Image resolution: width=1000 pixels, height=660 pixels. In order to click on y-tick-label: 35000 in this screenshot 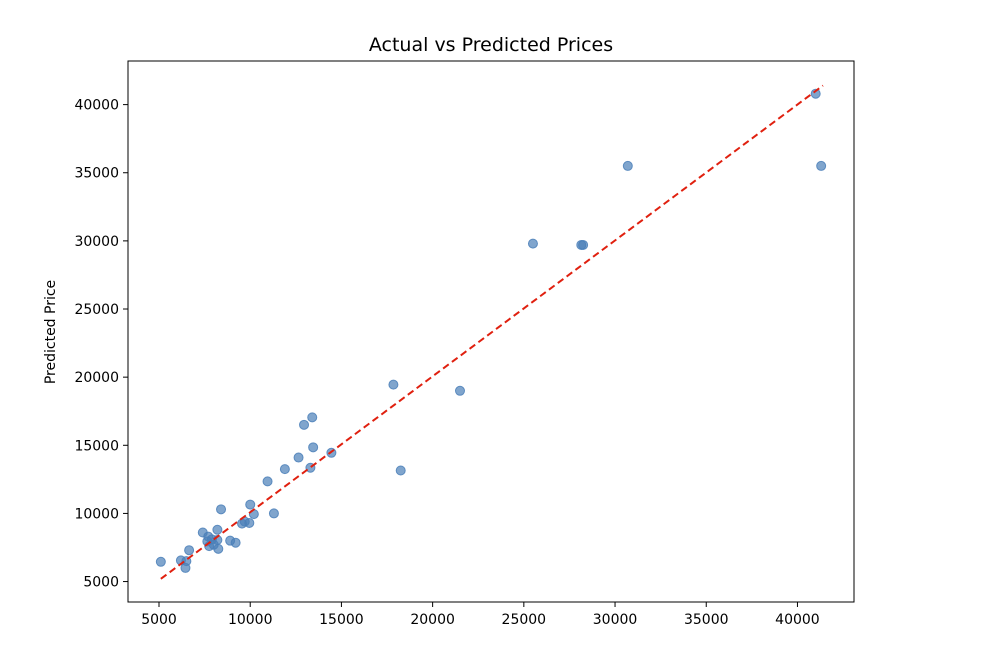, I will do `click(96, 174)`.